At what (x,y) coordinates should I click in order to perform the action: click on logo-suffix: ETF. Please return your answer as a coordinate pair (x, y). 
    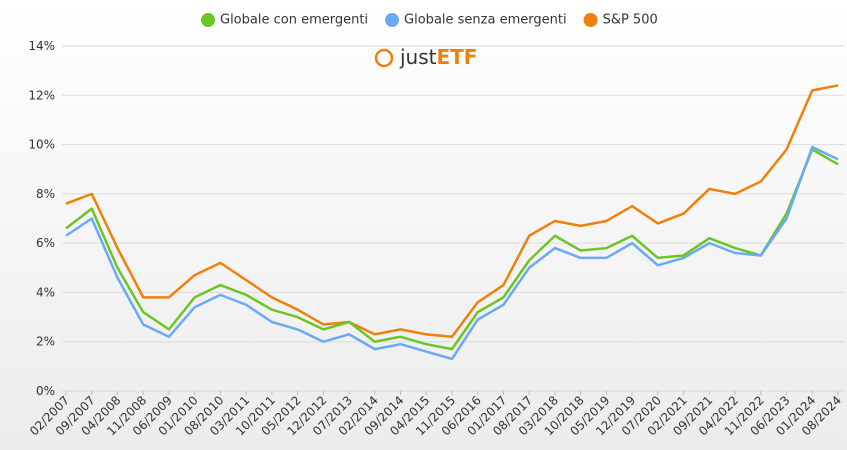
    Looking at the image, I should click on (457, 57).